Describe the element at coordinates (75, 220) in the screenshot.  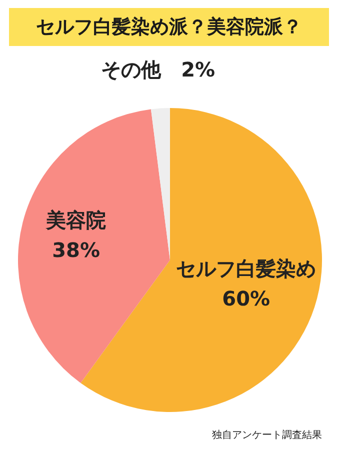
I see `slice-label: 美容院` at that location.